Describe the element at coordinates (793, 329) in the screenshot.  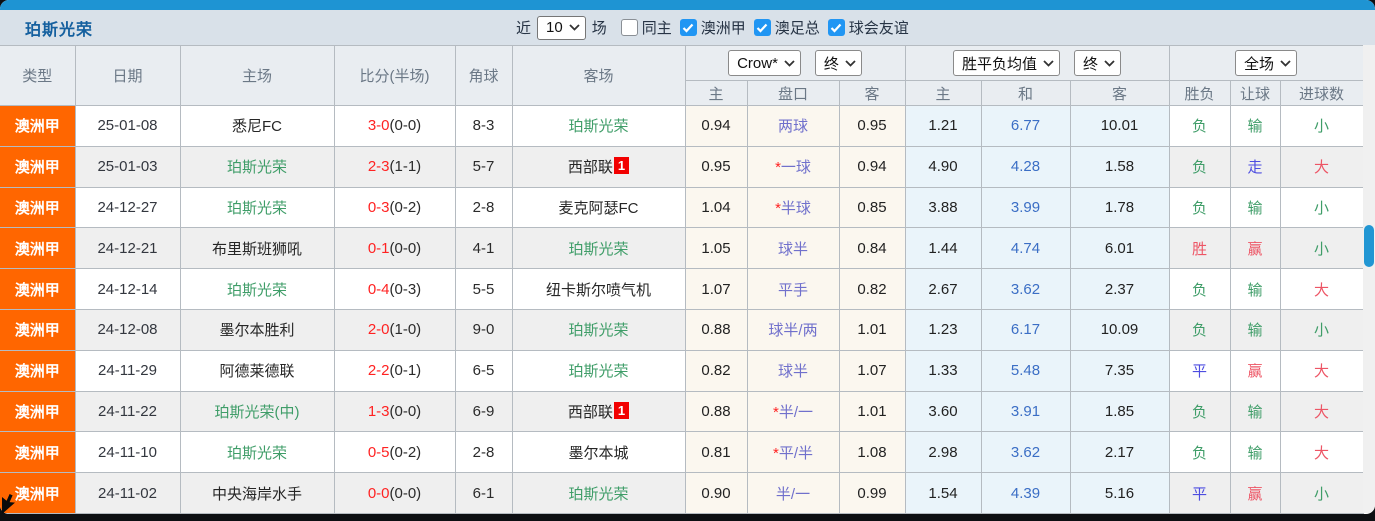
I see `handicap-cell: 球半/两` at that location.